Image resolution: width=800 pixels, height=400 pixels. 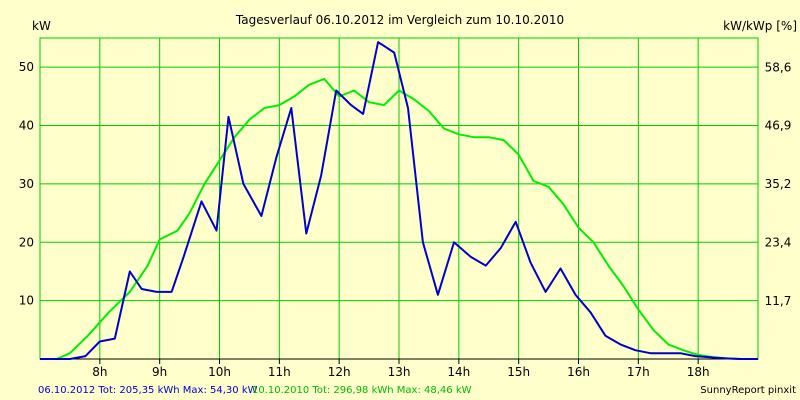 I want to click on y-axis-right-label: kW/kWp [%], so click(x=760, y=26).